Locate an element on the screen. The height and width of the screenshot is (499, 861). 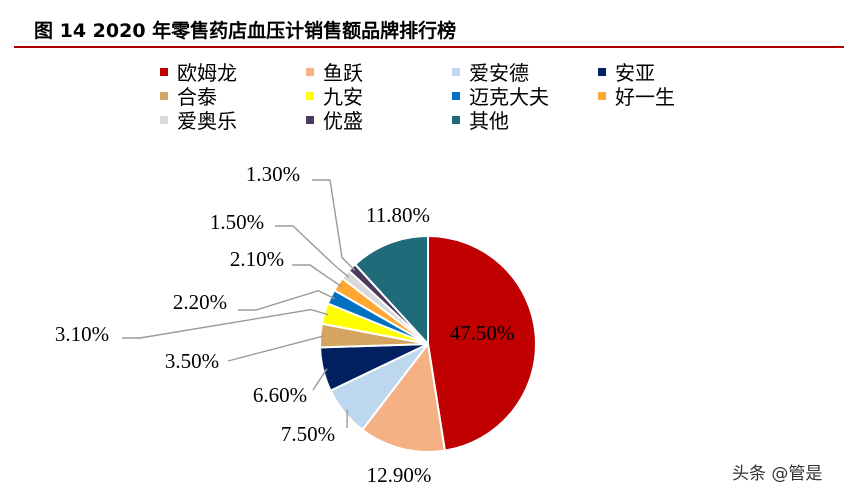
legend-label: 安亚 is located at coordinates (635, 73).